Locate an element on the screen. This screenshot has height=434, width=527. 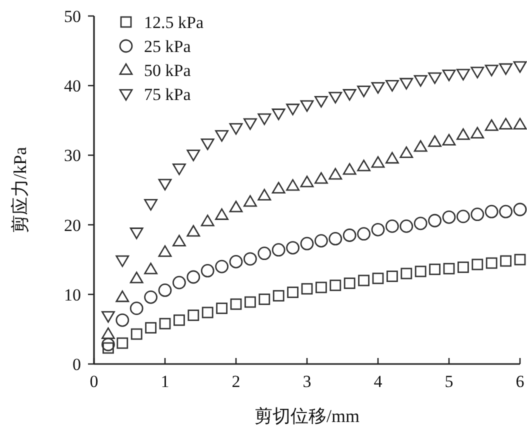
x-tick-label: 4 is located at coordinates (378, 381).